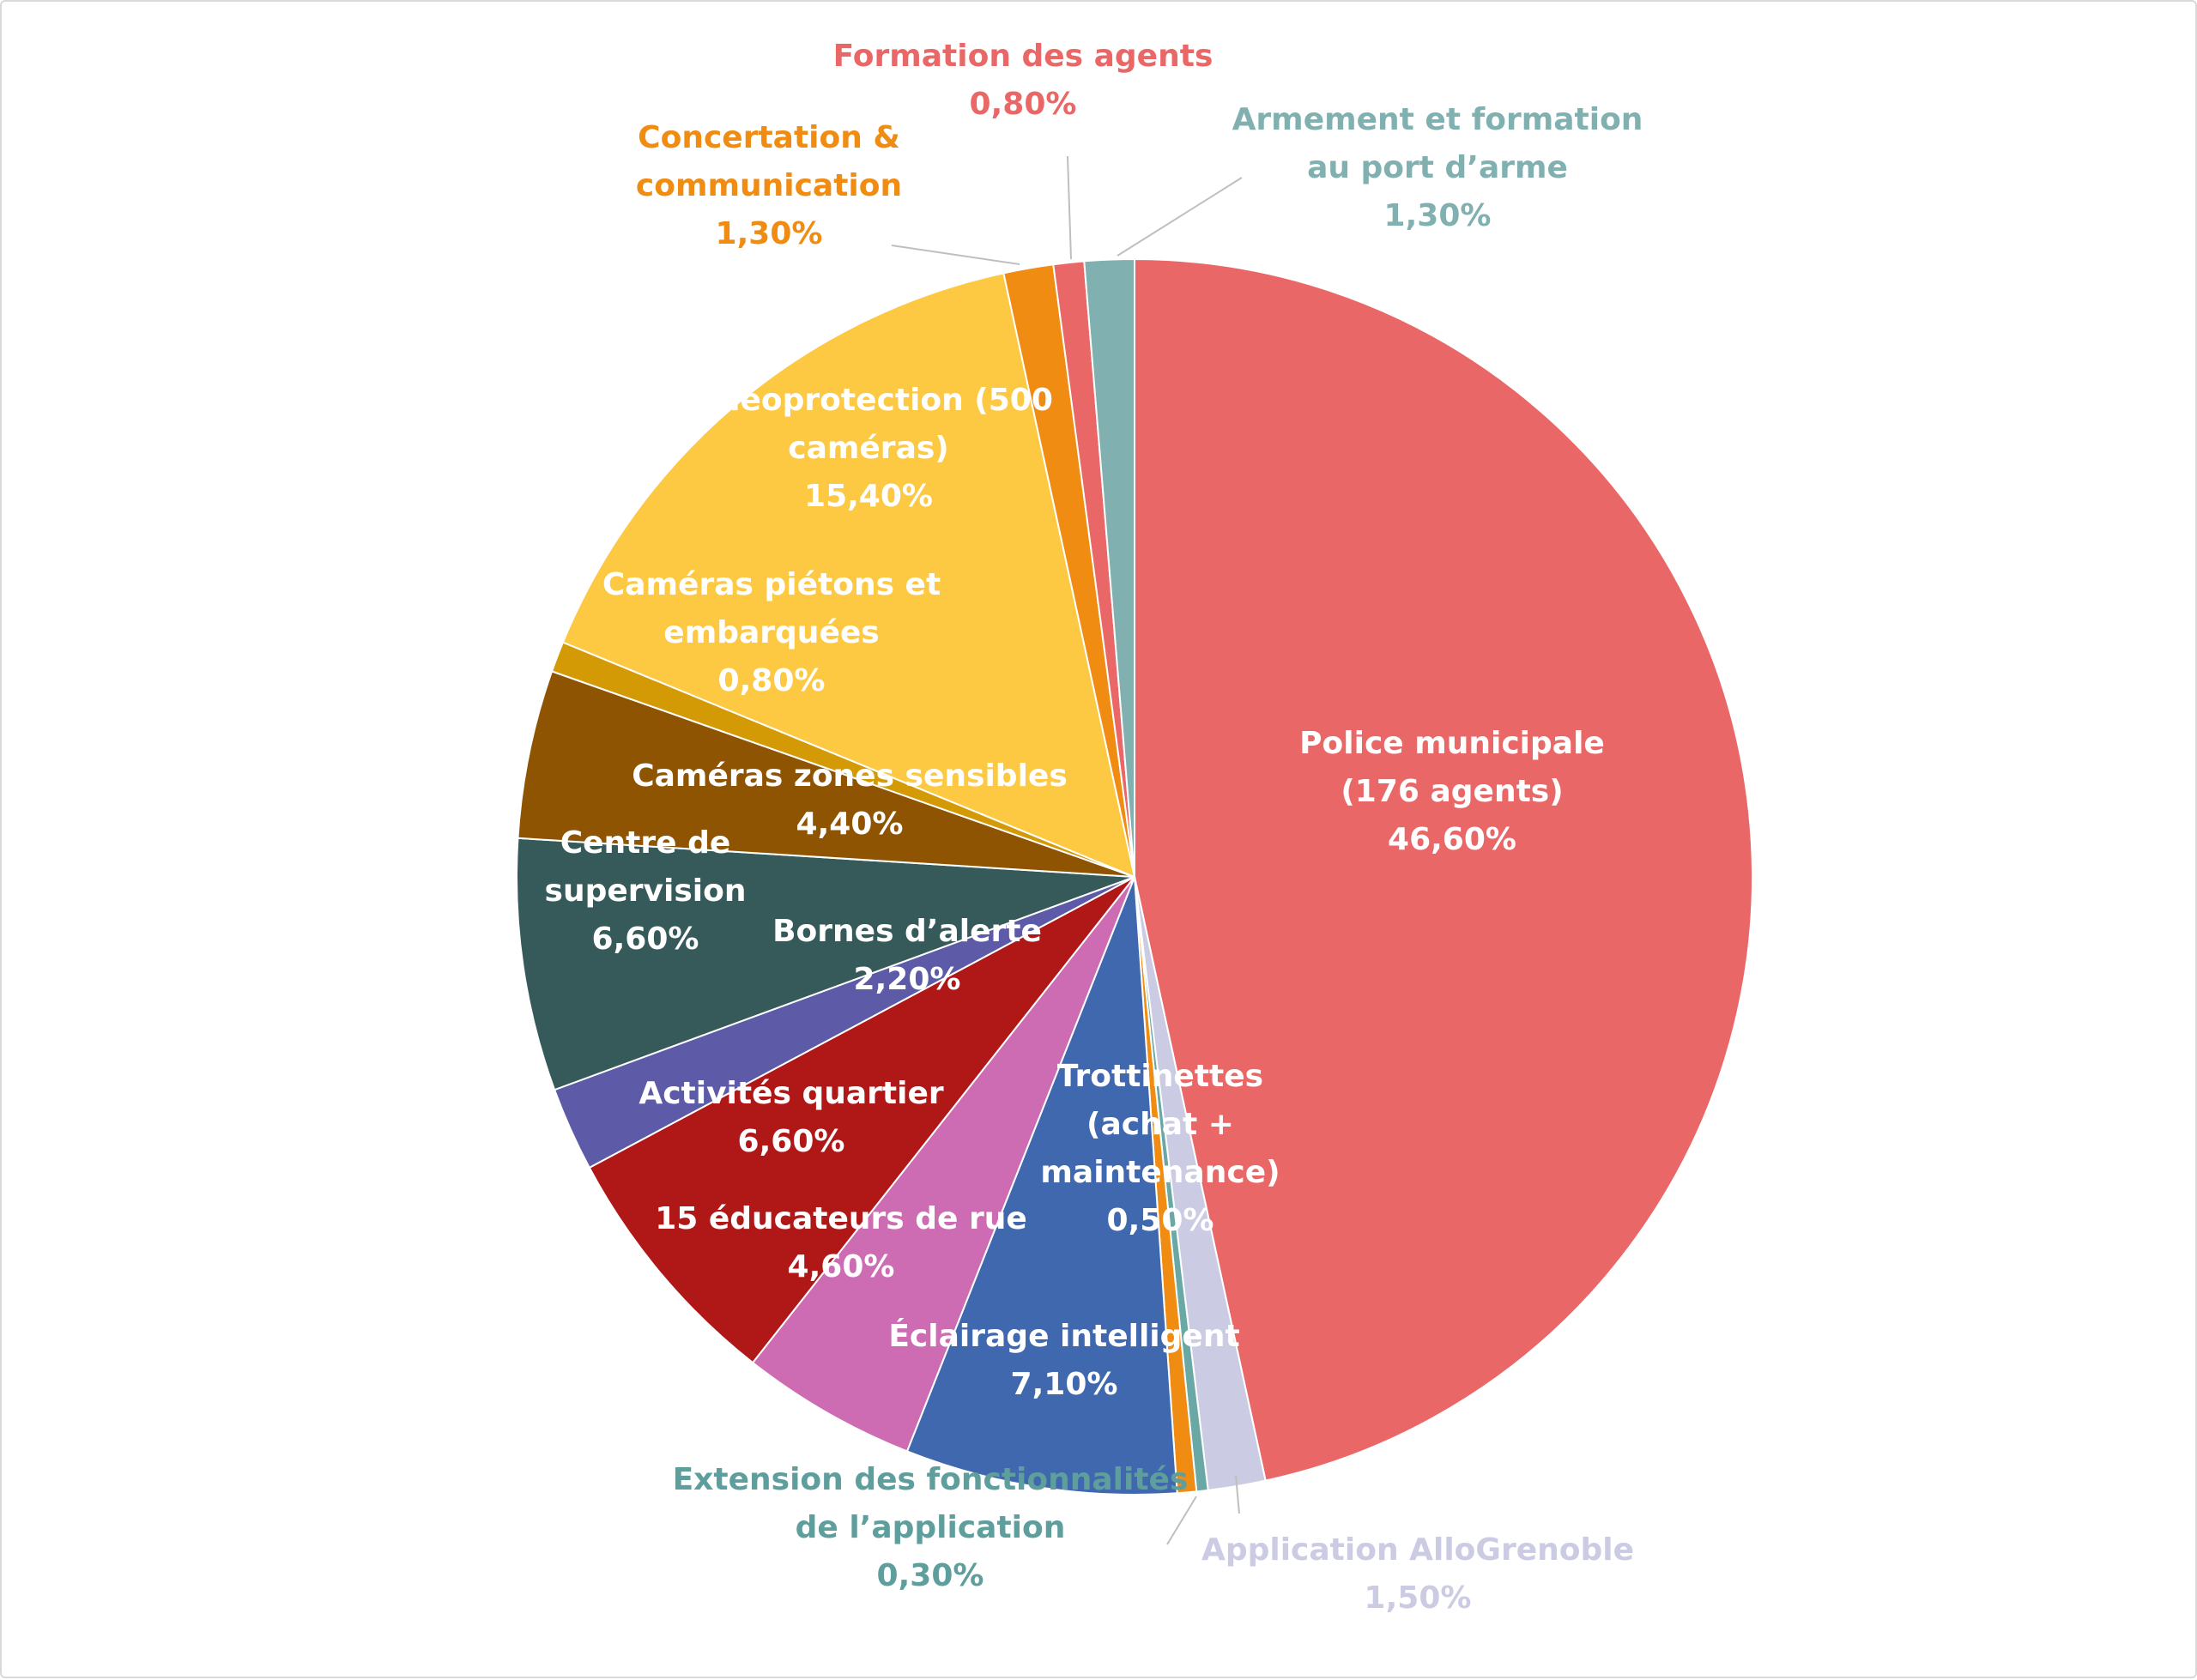  I want to click on slice-name-label: Bornes d’alerte, so click(907, 931).